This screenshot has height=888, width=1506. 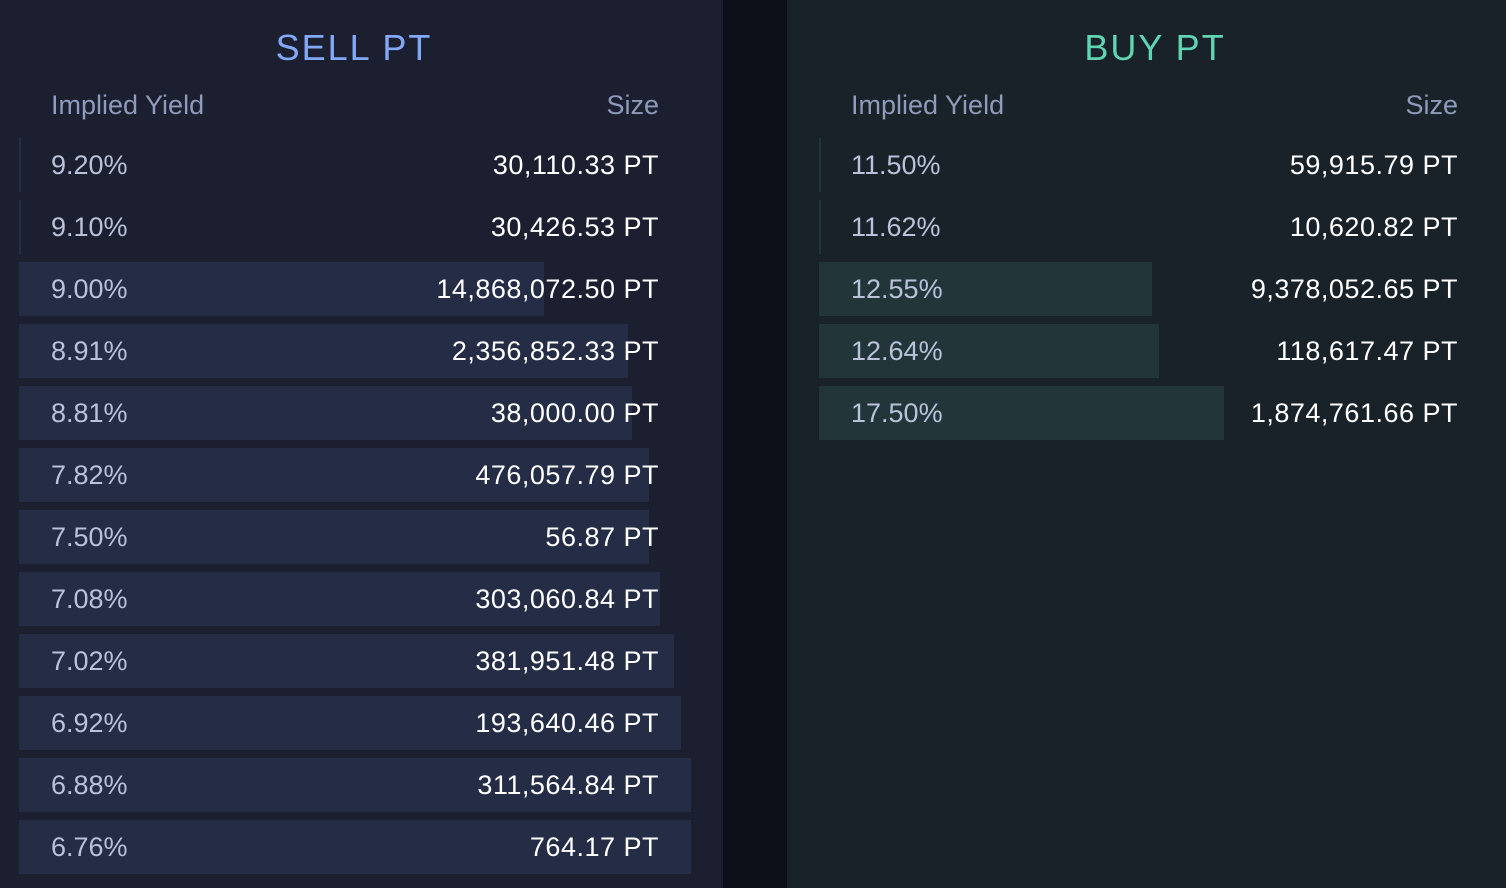 I want to click on sell-row-implied-yield: 8.81%, so click(x=89, y=413).